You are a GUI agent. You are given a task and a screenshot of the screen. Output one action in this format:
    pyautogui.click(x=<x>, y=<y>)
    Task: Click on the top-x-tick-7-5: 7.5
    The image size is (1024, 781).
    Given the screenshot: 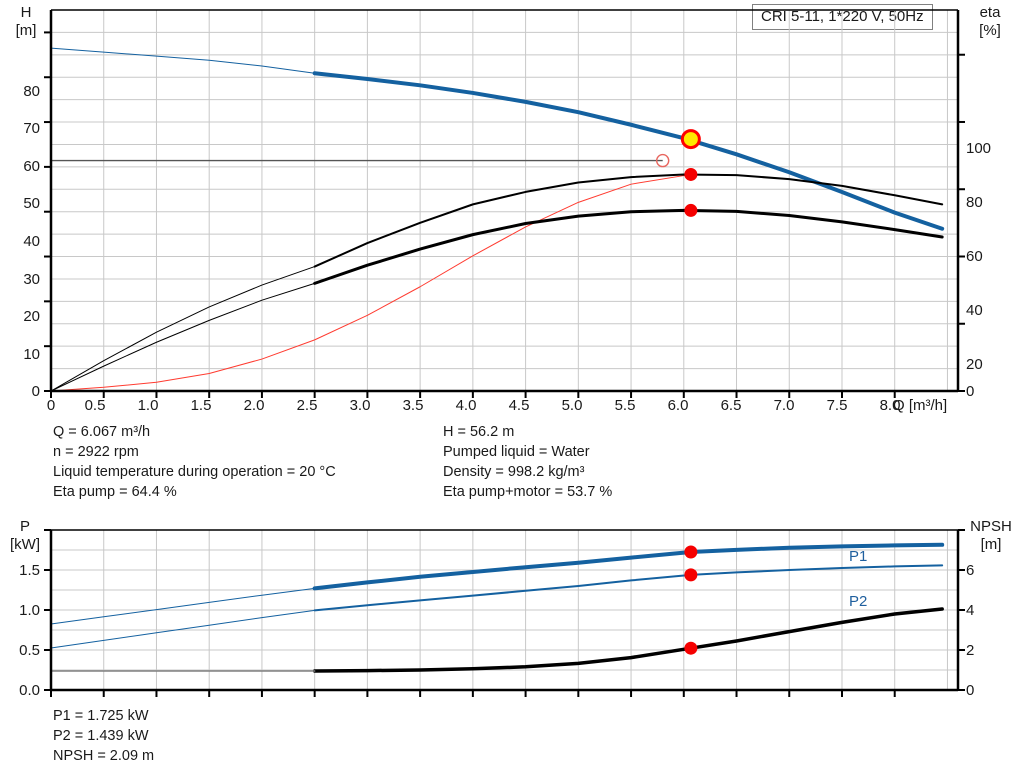 What is the action you would take?
    pyautogui.click(x=837, y=405)
    